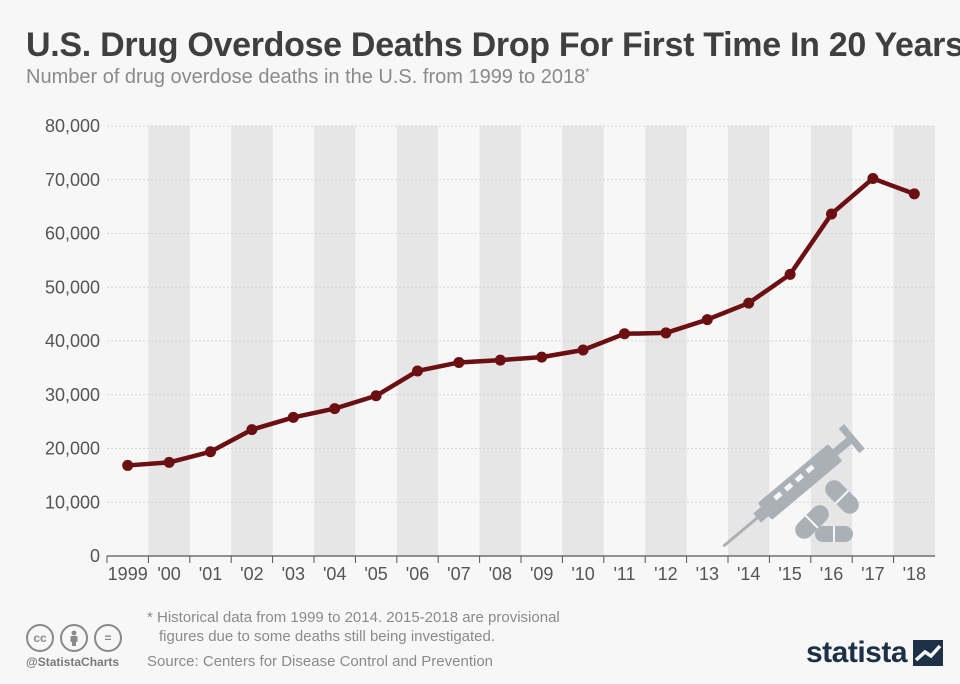 Image resolution: width=960 pixels, height=684 pixels. Describe the element at coordinates (72, 449) in the screenshot. I see `y-tick-label: 20,000` at that location.